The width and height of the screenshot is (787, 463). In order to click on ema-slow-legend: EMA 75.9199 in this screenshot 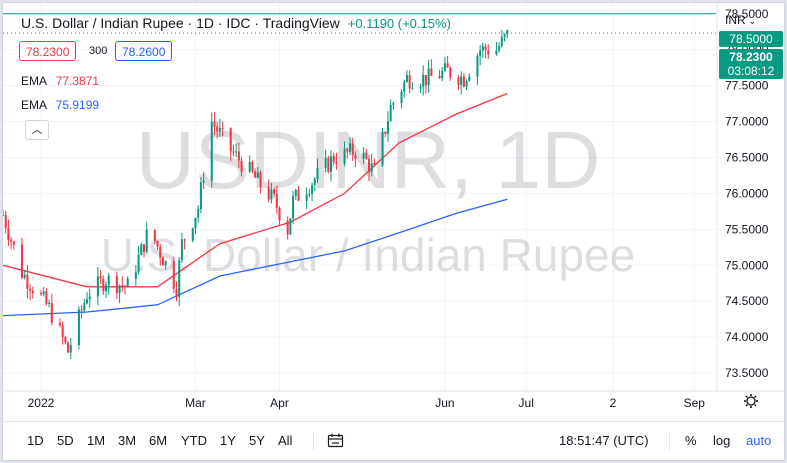, I will do `click(60, 105)`.